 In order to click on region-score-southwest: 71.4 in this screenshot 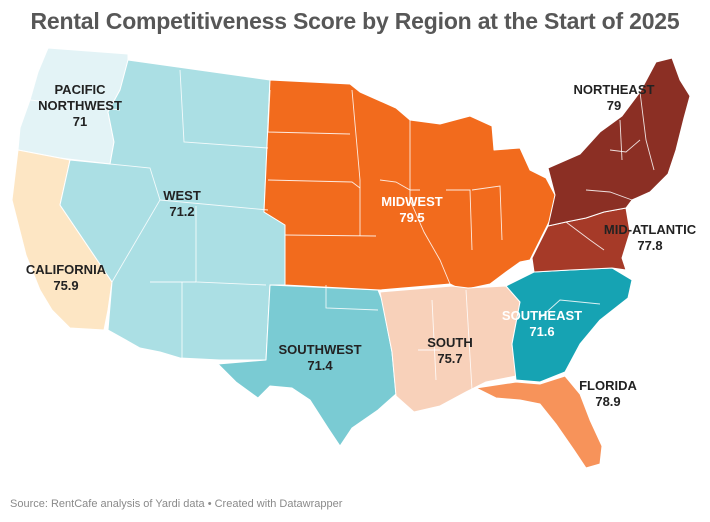, I will do `click(320, 365)`.